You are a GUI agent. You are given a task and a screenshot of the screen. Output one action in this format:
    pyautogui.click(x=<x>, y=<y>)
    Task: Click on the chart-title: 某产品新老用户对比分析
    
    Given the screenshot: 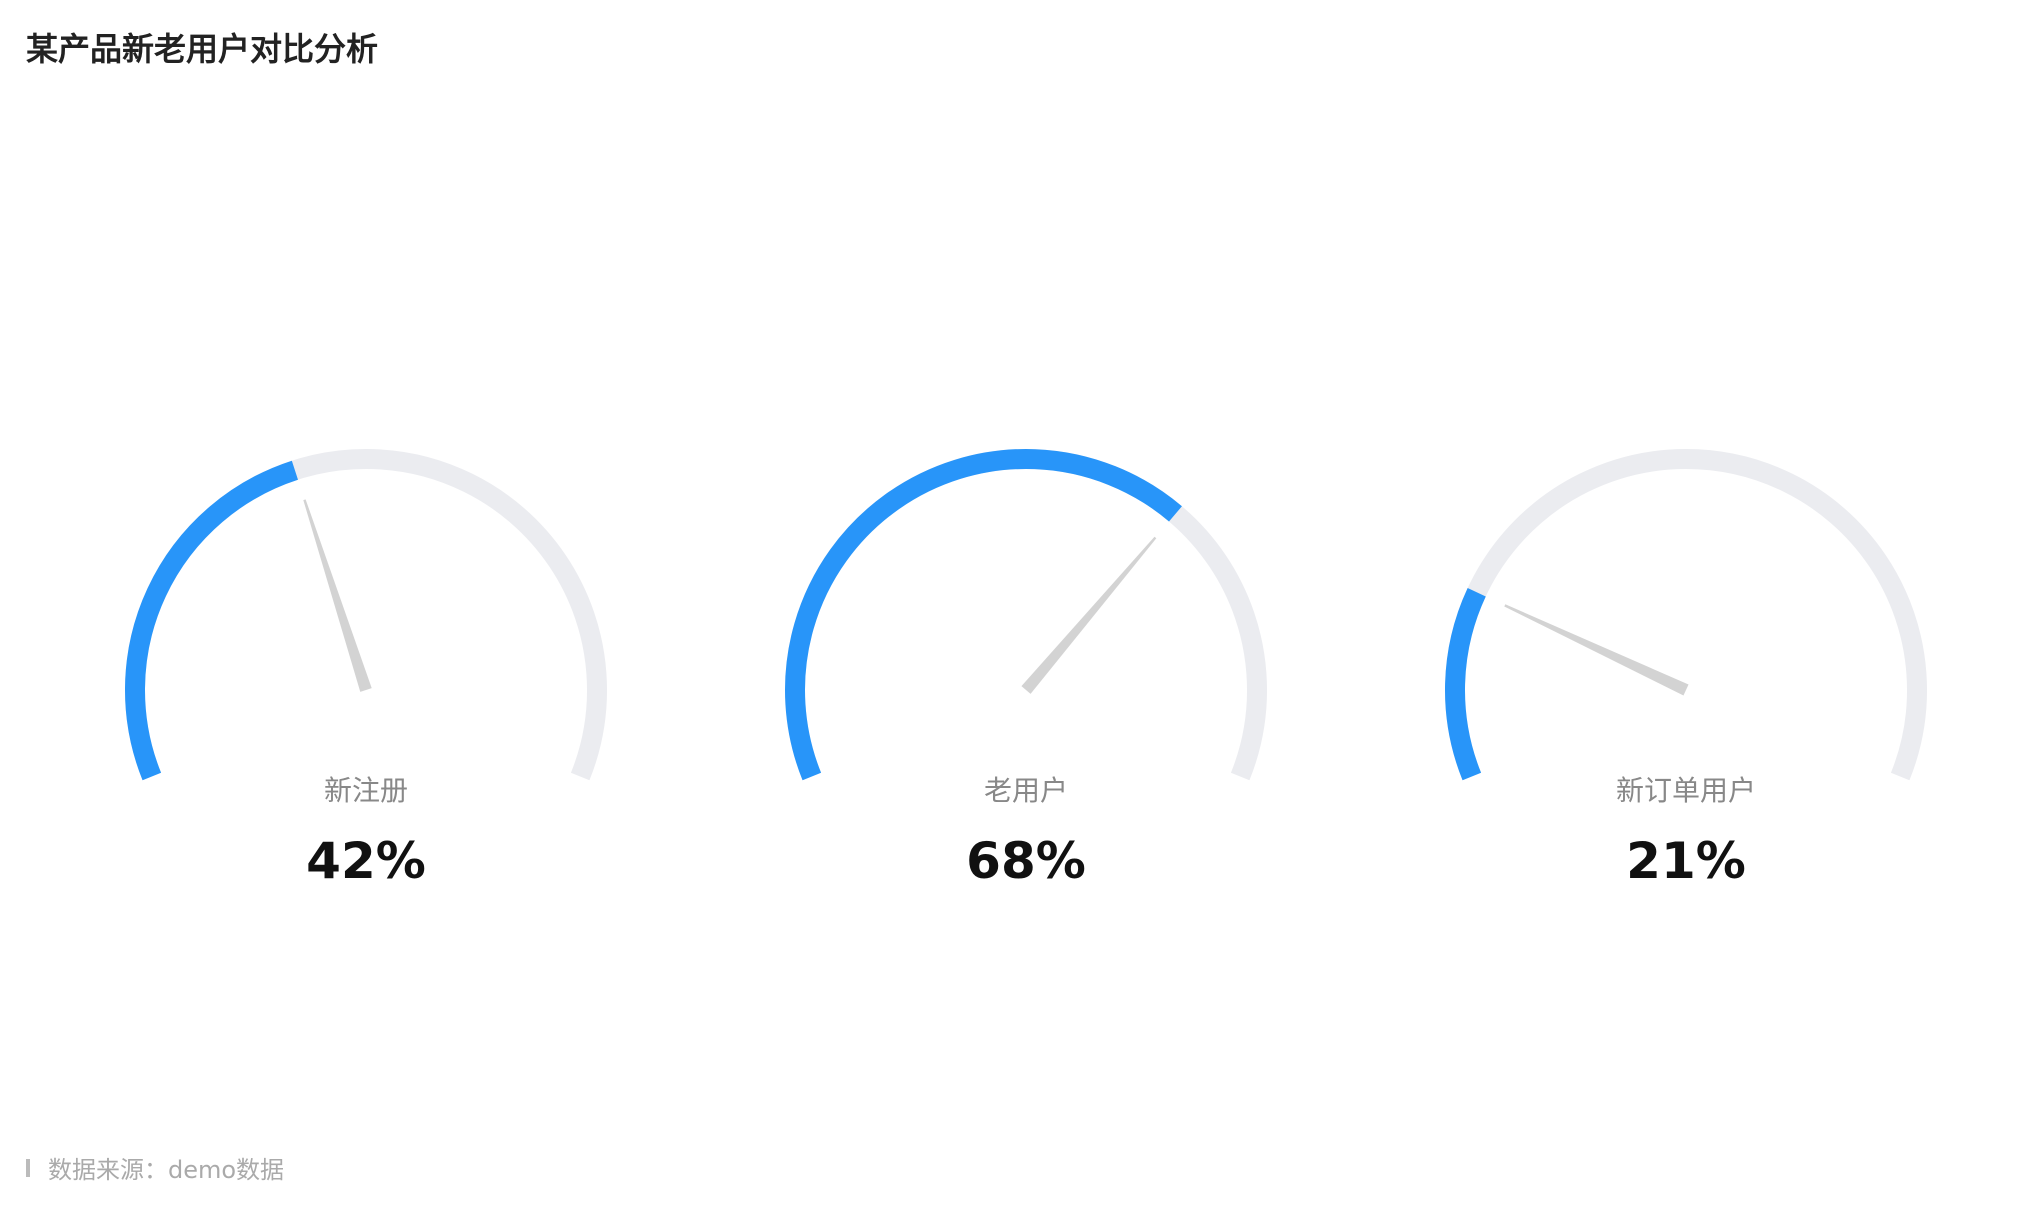 What is the action you would take?
    pyautogui.click(x=202, y=49)
    